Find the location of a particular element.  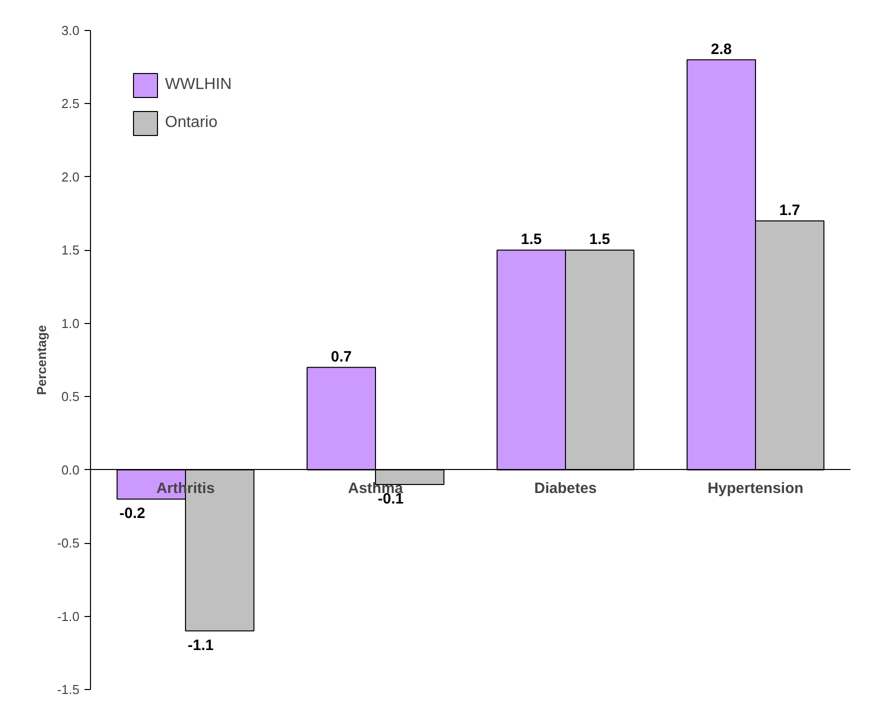

y-tick-label: 2.0 is located at coordinates (70, 176).